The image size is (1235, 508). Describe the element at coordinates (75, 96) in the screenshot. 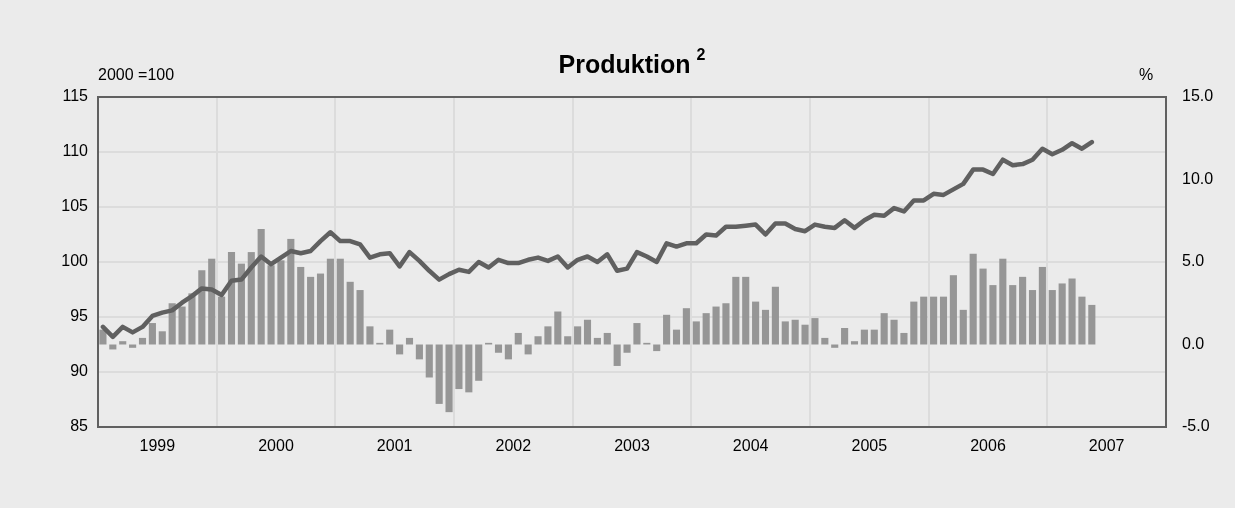

I see `y-tick-label: 115` at that location.